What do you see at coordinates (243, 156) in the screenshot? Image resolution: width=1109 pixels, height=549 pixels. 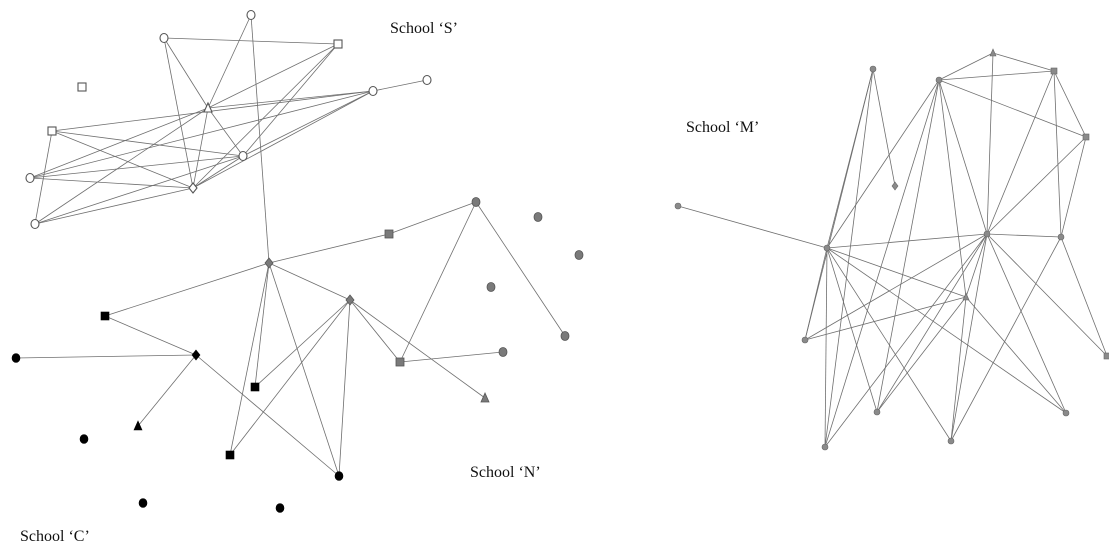 I see `node-s8-circle` at bounding box center [243, 156].